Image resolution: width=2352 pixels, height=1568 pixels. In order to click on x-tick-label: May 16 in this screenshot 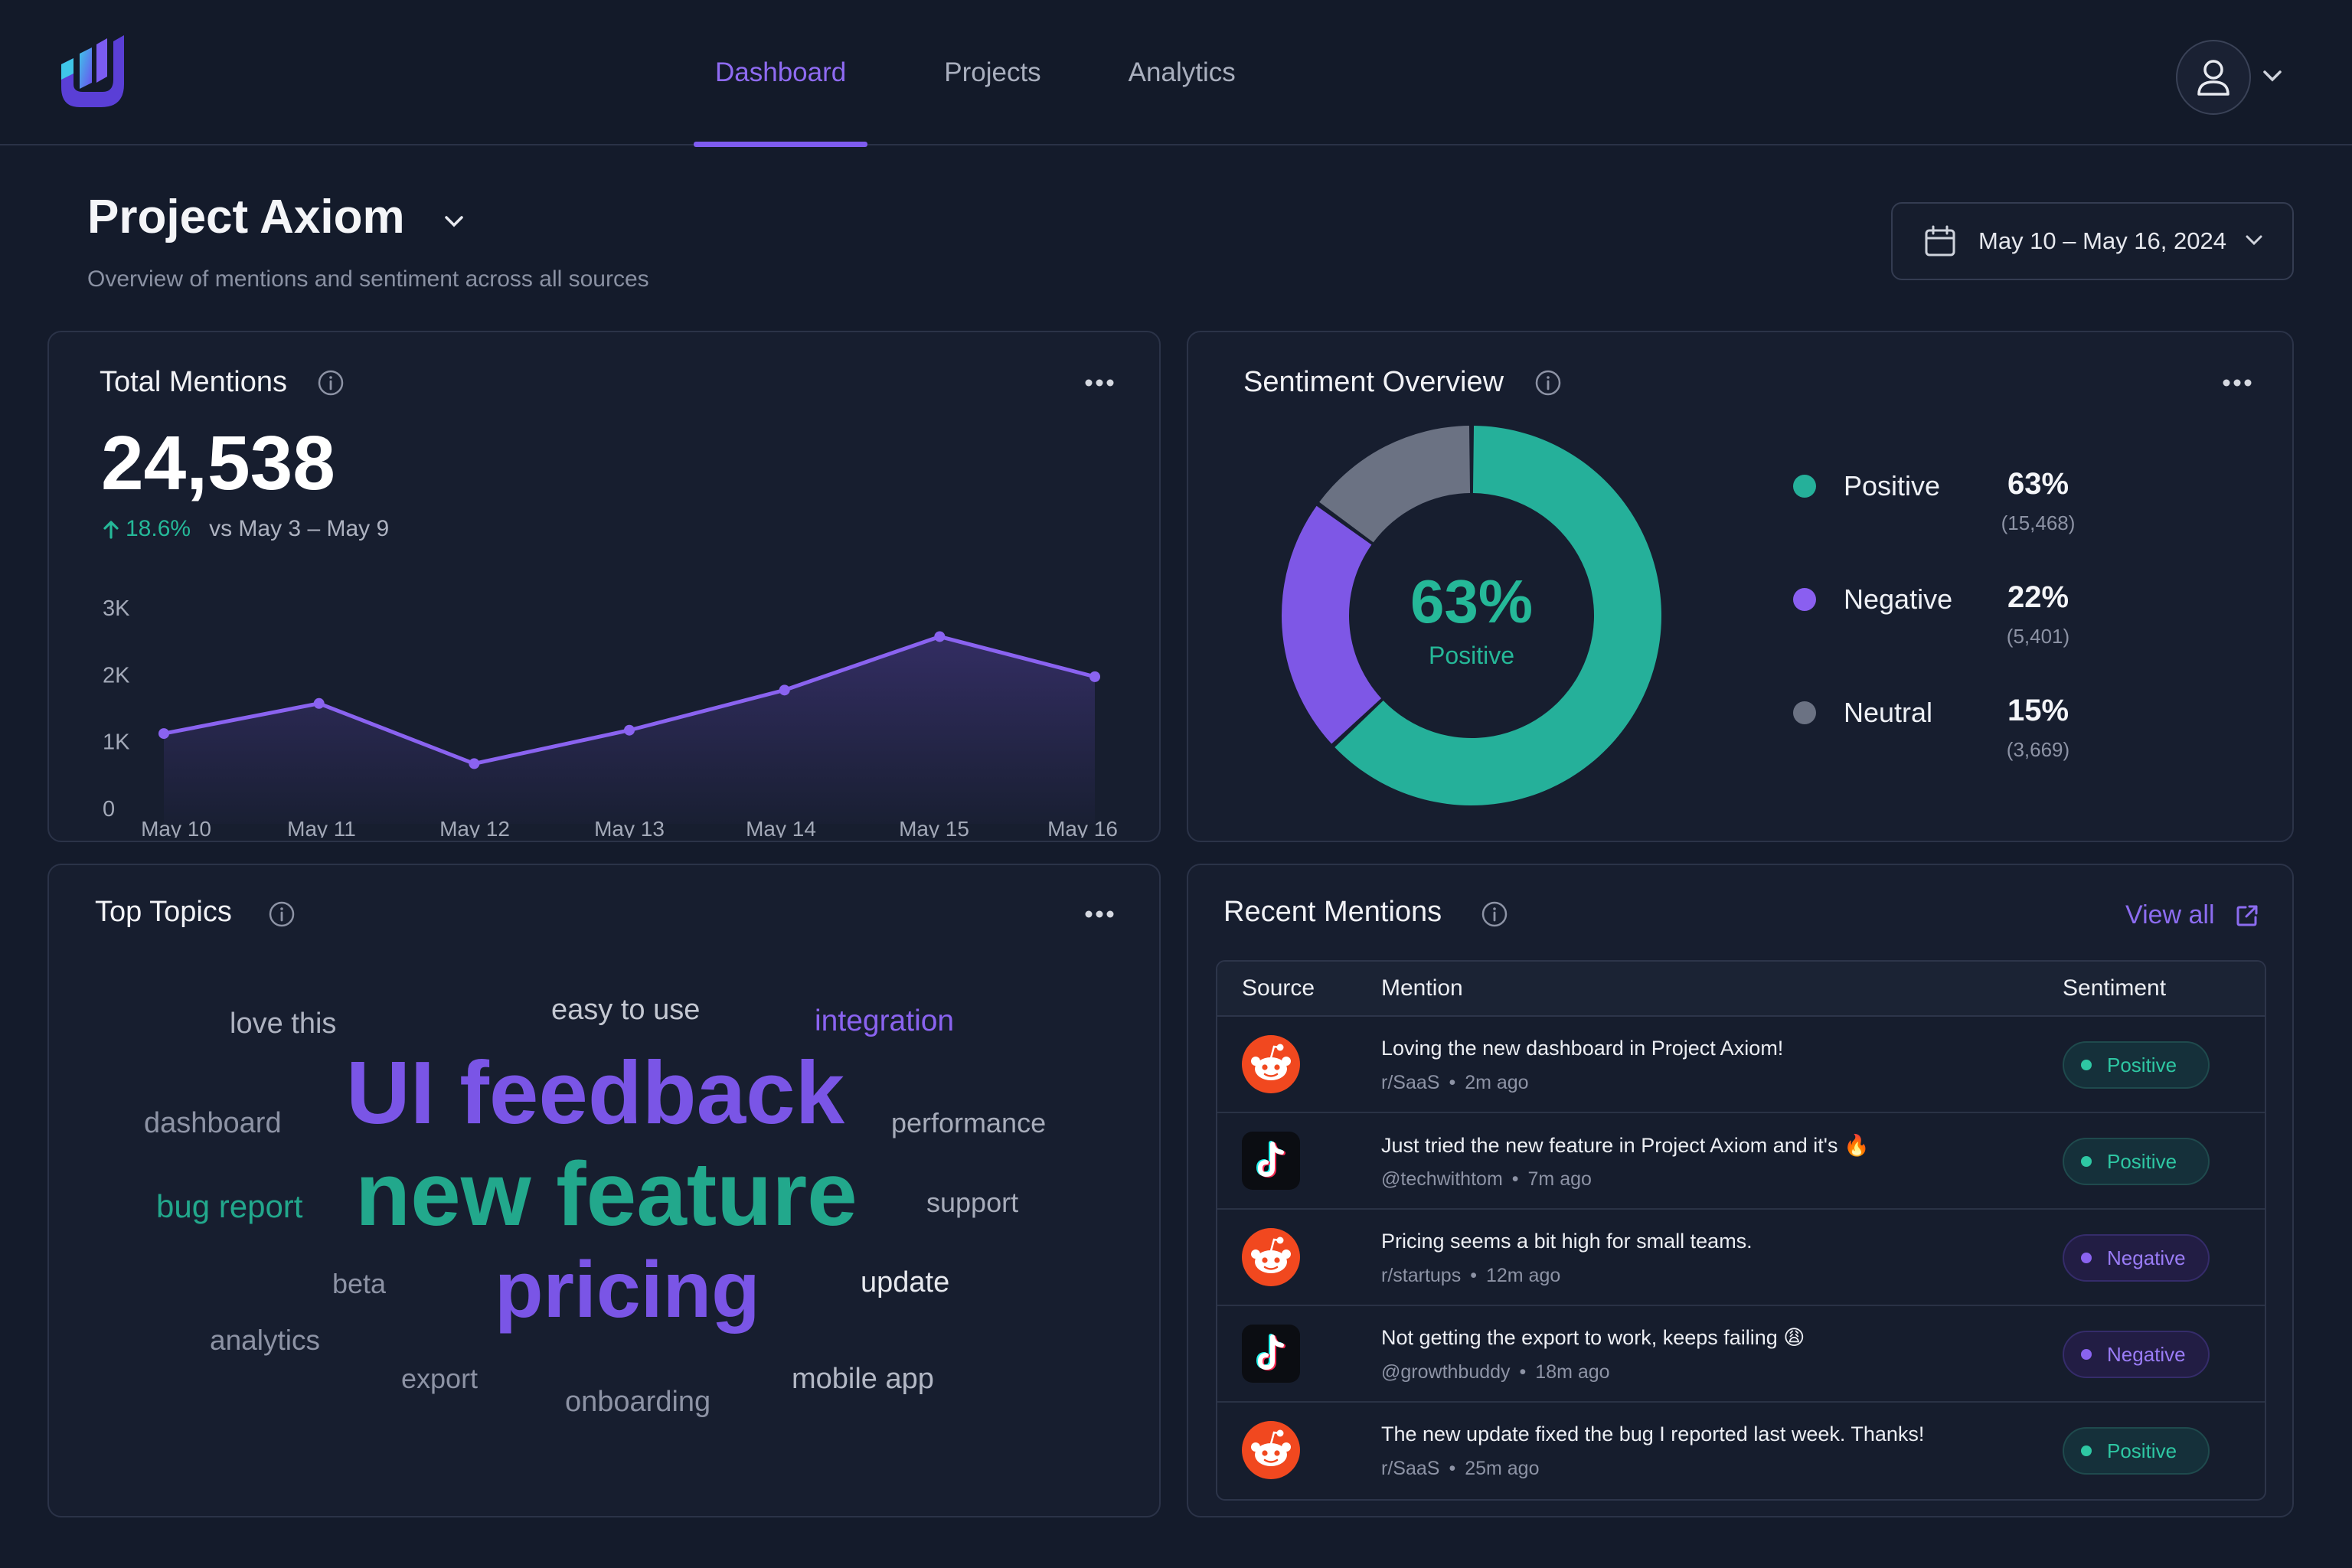, I will do `click(1082, 827)`.